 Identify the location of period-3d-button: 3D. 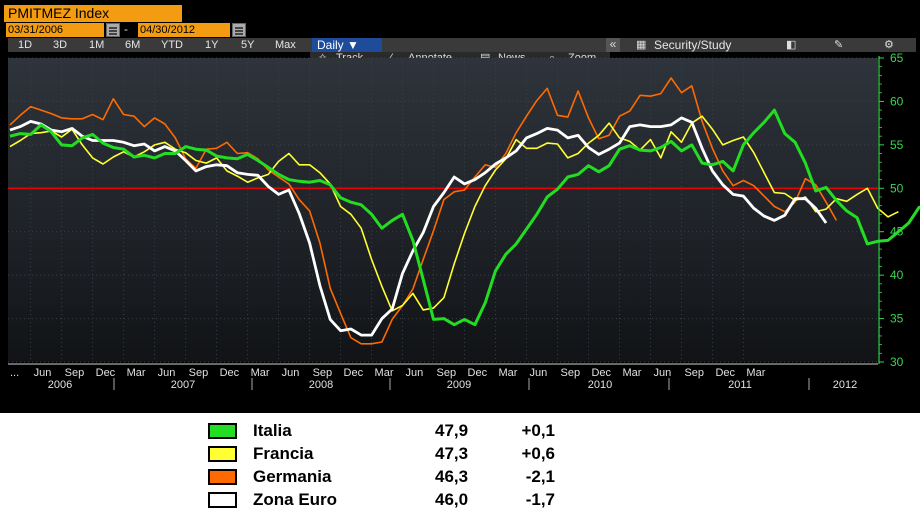
(60, 45).